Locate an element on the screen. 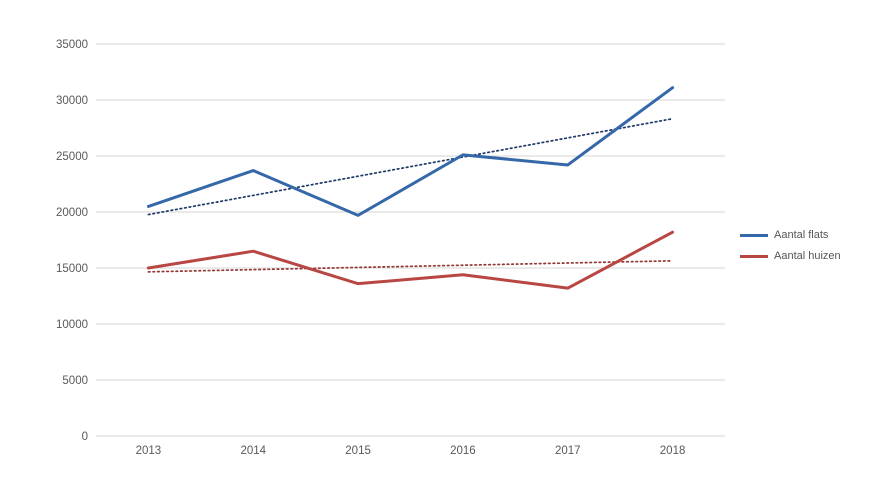 The width and height of the screenshot is (891, 498). y-tick-label: 25000 is located at coordinates (72, 157).